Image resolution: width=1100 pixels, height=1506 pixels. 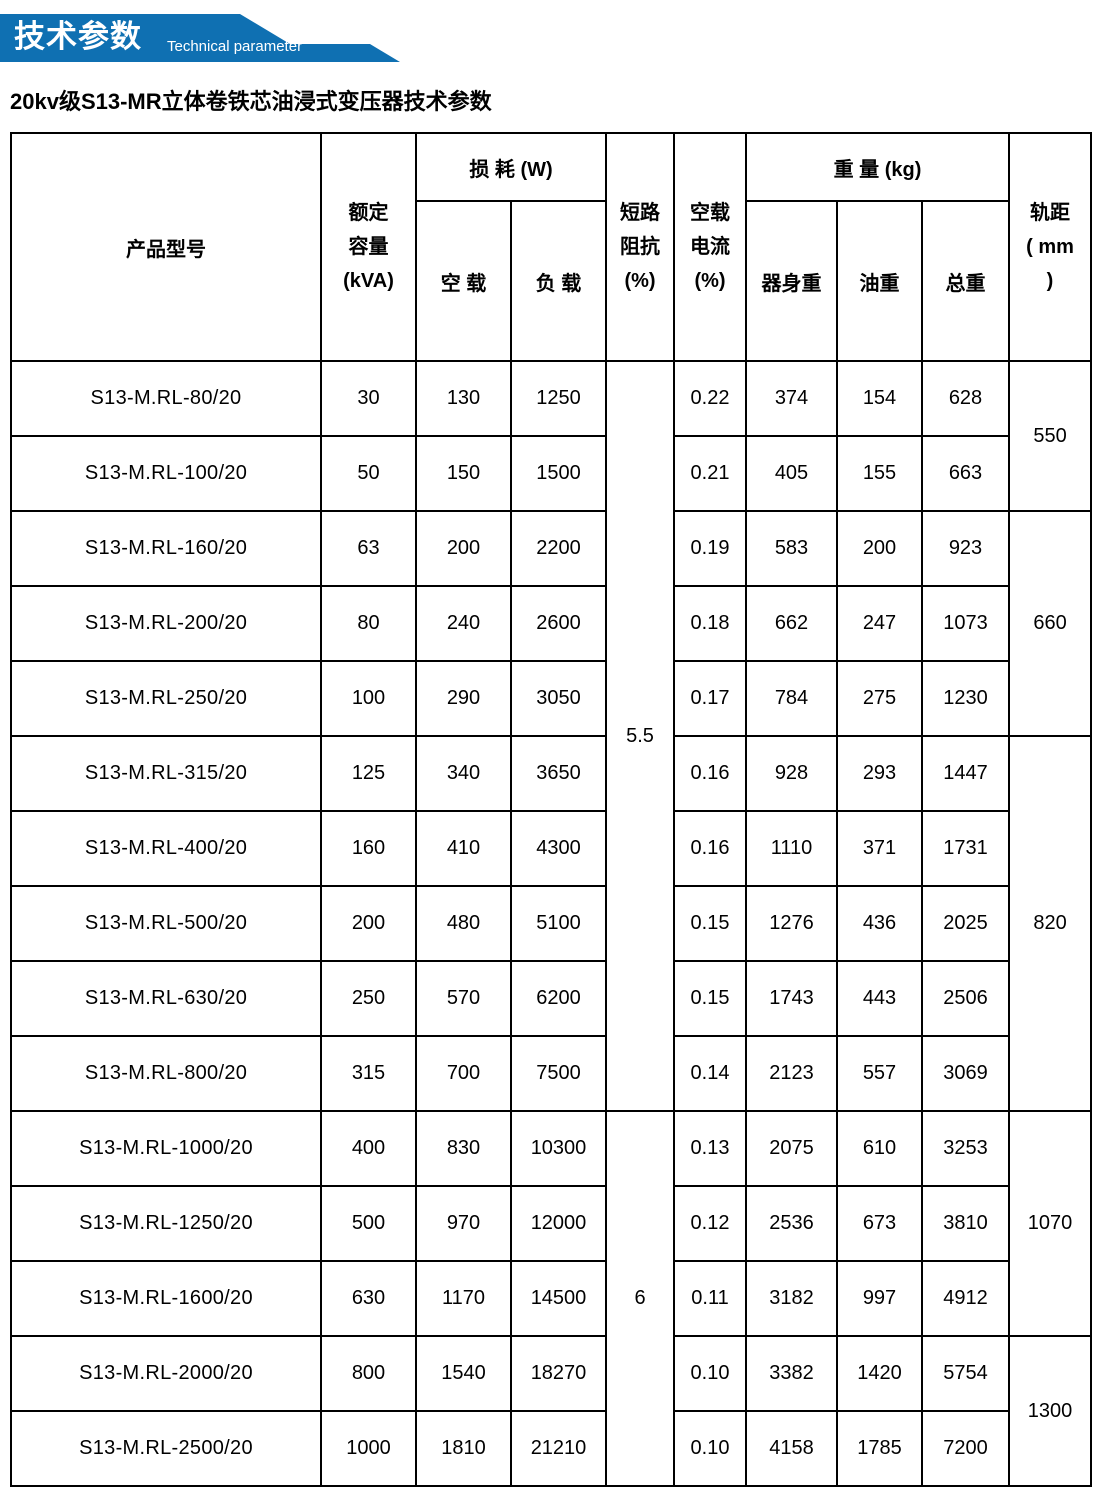 I want to click on cell-rated-capacity: 50, so click(x=368, y=473).